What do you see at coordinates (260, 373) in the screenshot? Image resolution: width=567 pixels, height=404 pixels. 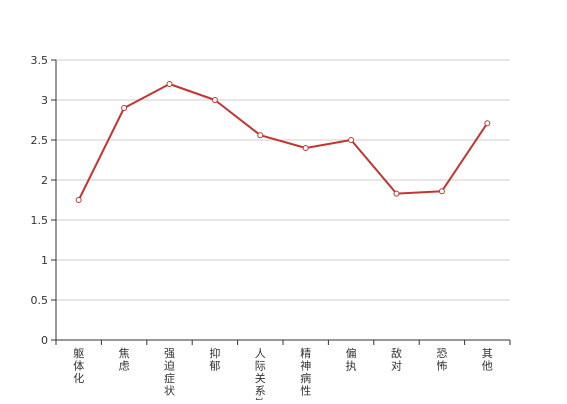 I see `x-tick-label: 人际关系敏感` at bounding box center [260, 373].